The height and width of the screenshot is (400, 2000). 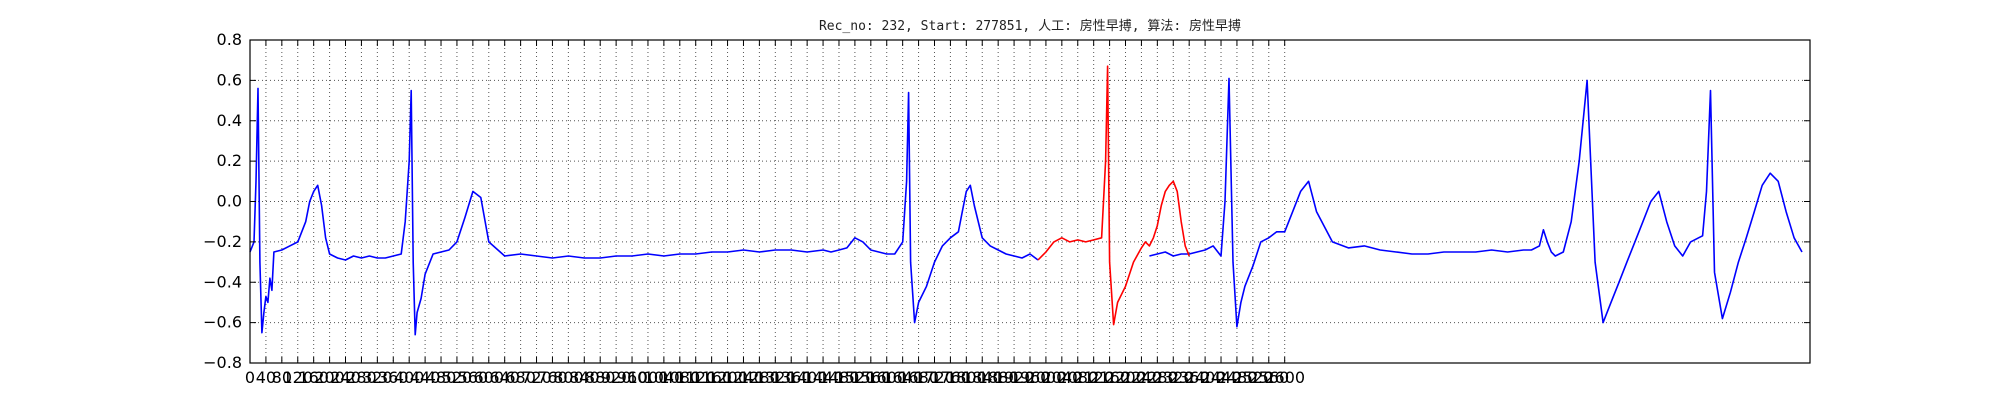 I want to click on x-tick-label: 400, so click(x=409, y=377).